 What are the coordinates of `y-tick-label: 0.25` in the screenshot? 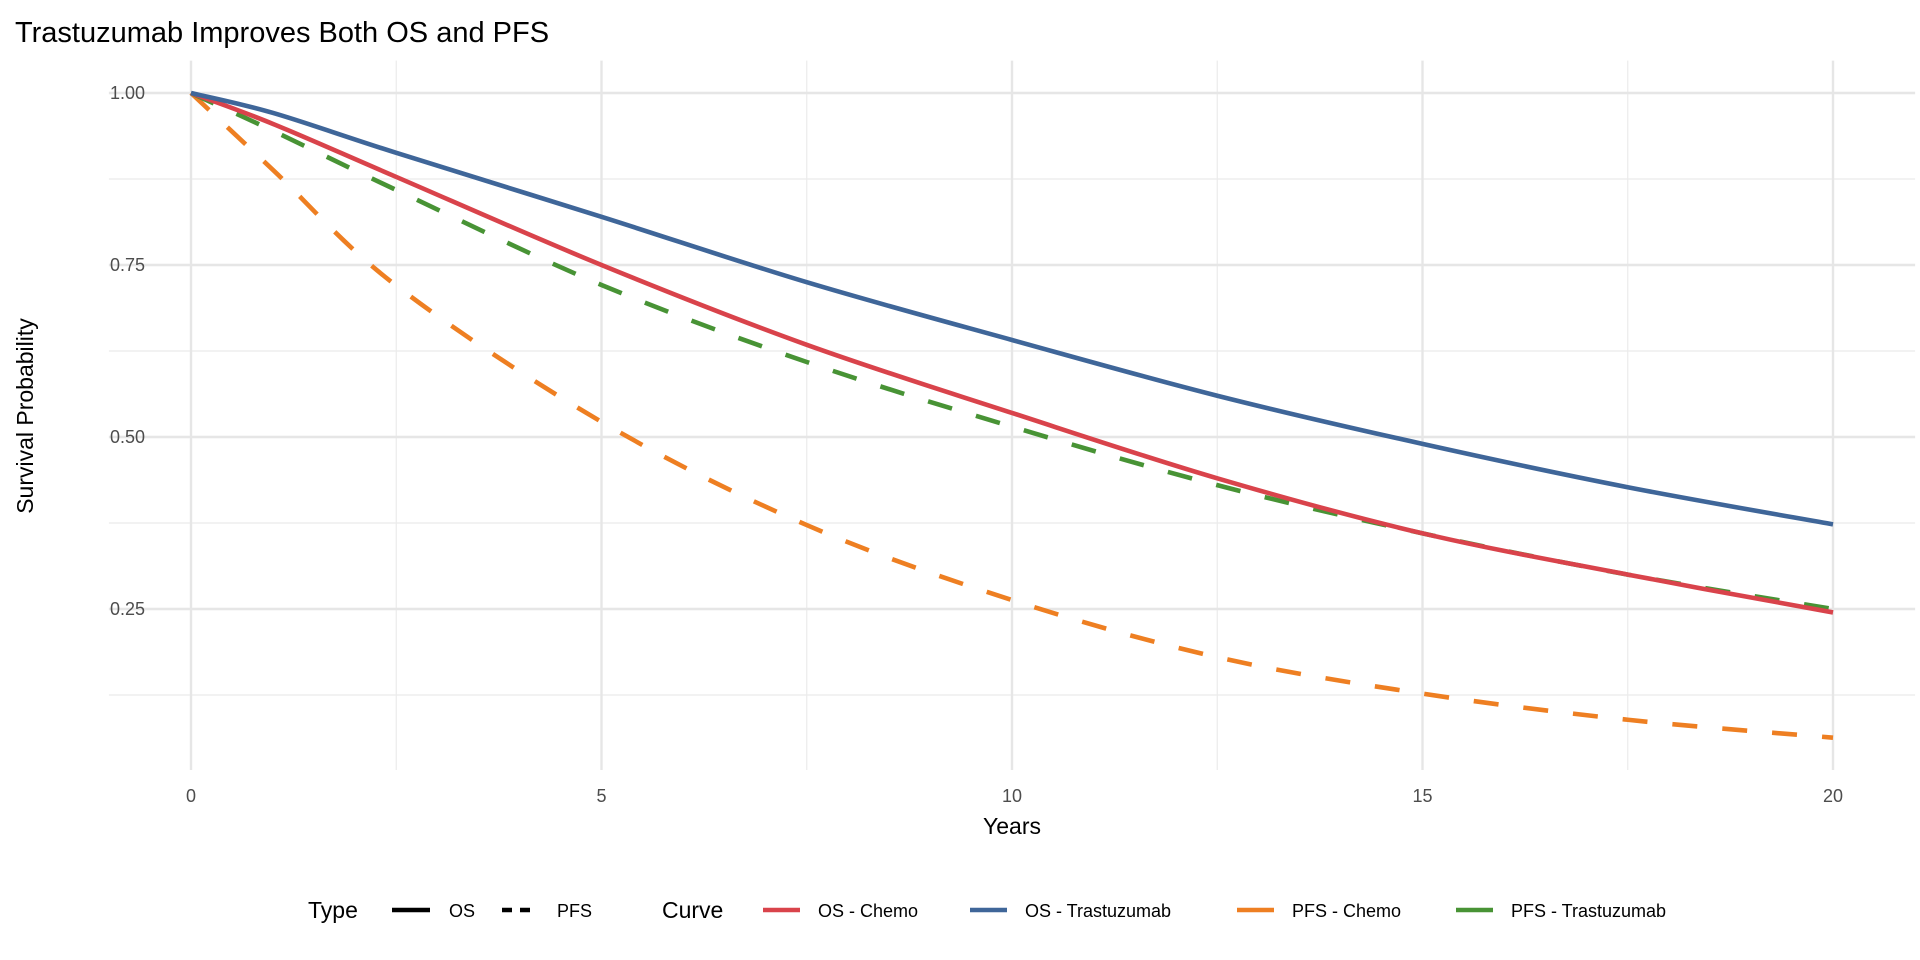 It's located at (127, 609).